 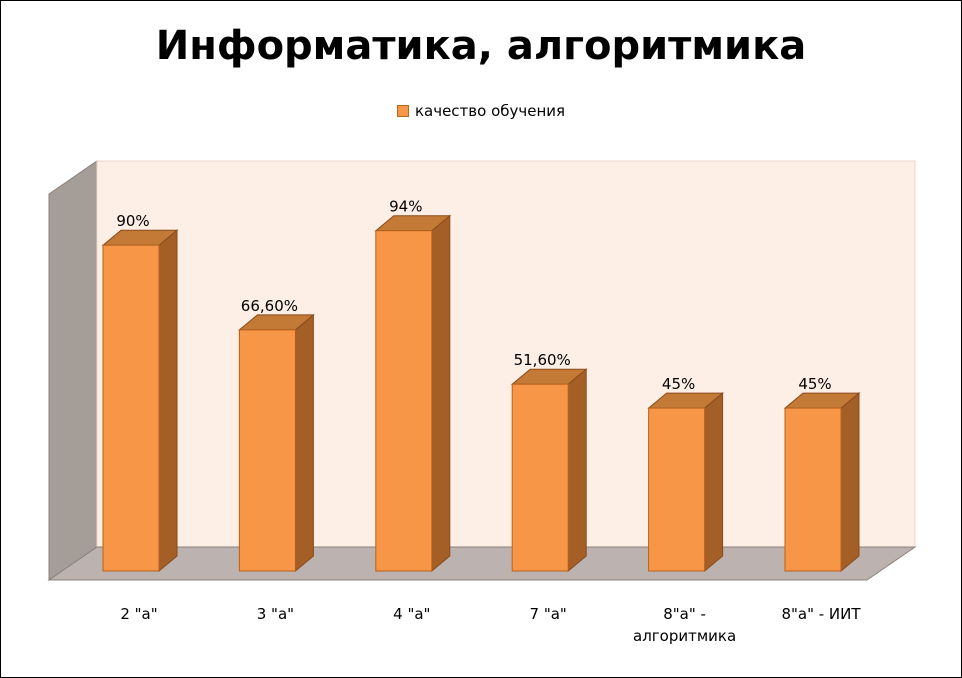 I want to click on category-label: 7 "а", so click(x=548, y=614).